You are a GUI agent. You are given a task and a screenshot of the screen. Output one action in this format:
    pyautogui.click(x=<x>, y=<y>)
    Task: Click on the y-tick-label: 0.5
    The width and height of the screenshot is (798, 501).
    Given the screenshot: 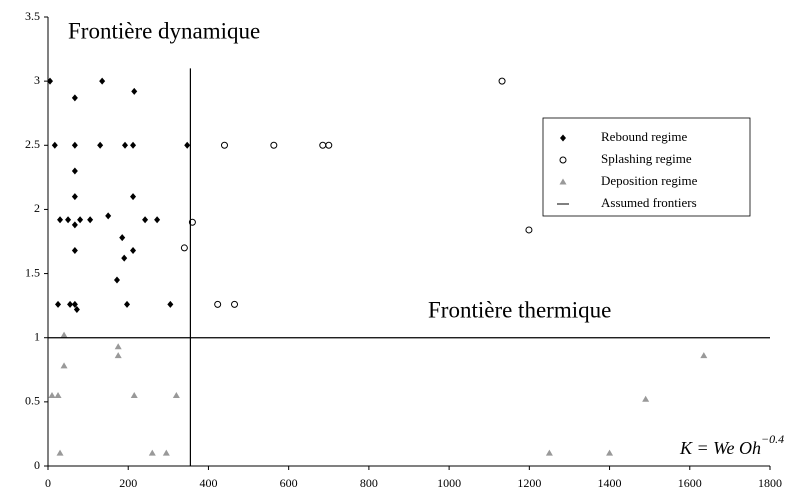 What is the action you would take?
    pyautogui.click(x=32, y=401)
    